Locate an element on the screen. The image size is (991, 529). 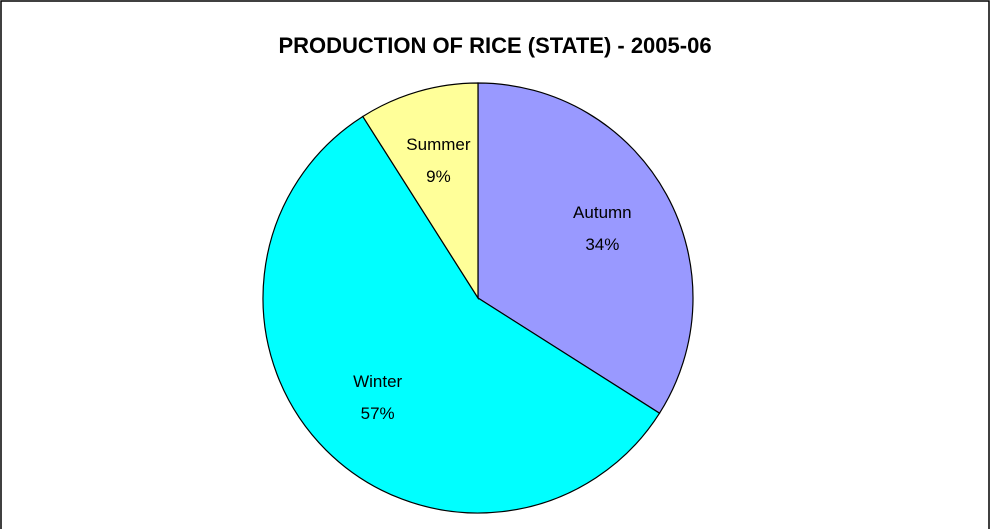
slice-label: Autumn is located at coordinates (602, 212).